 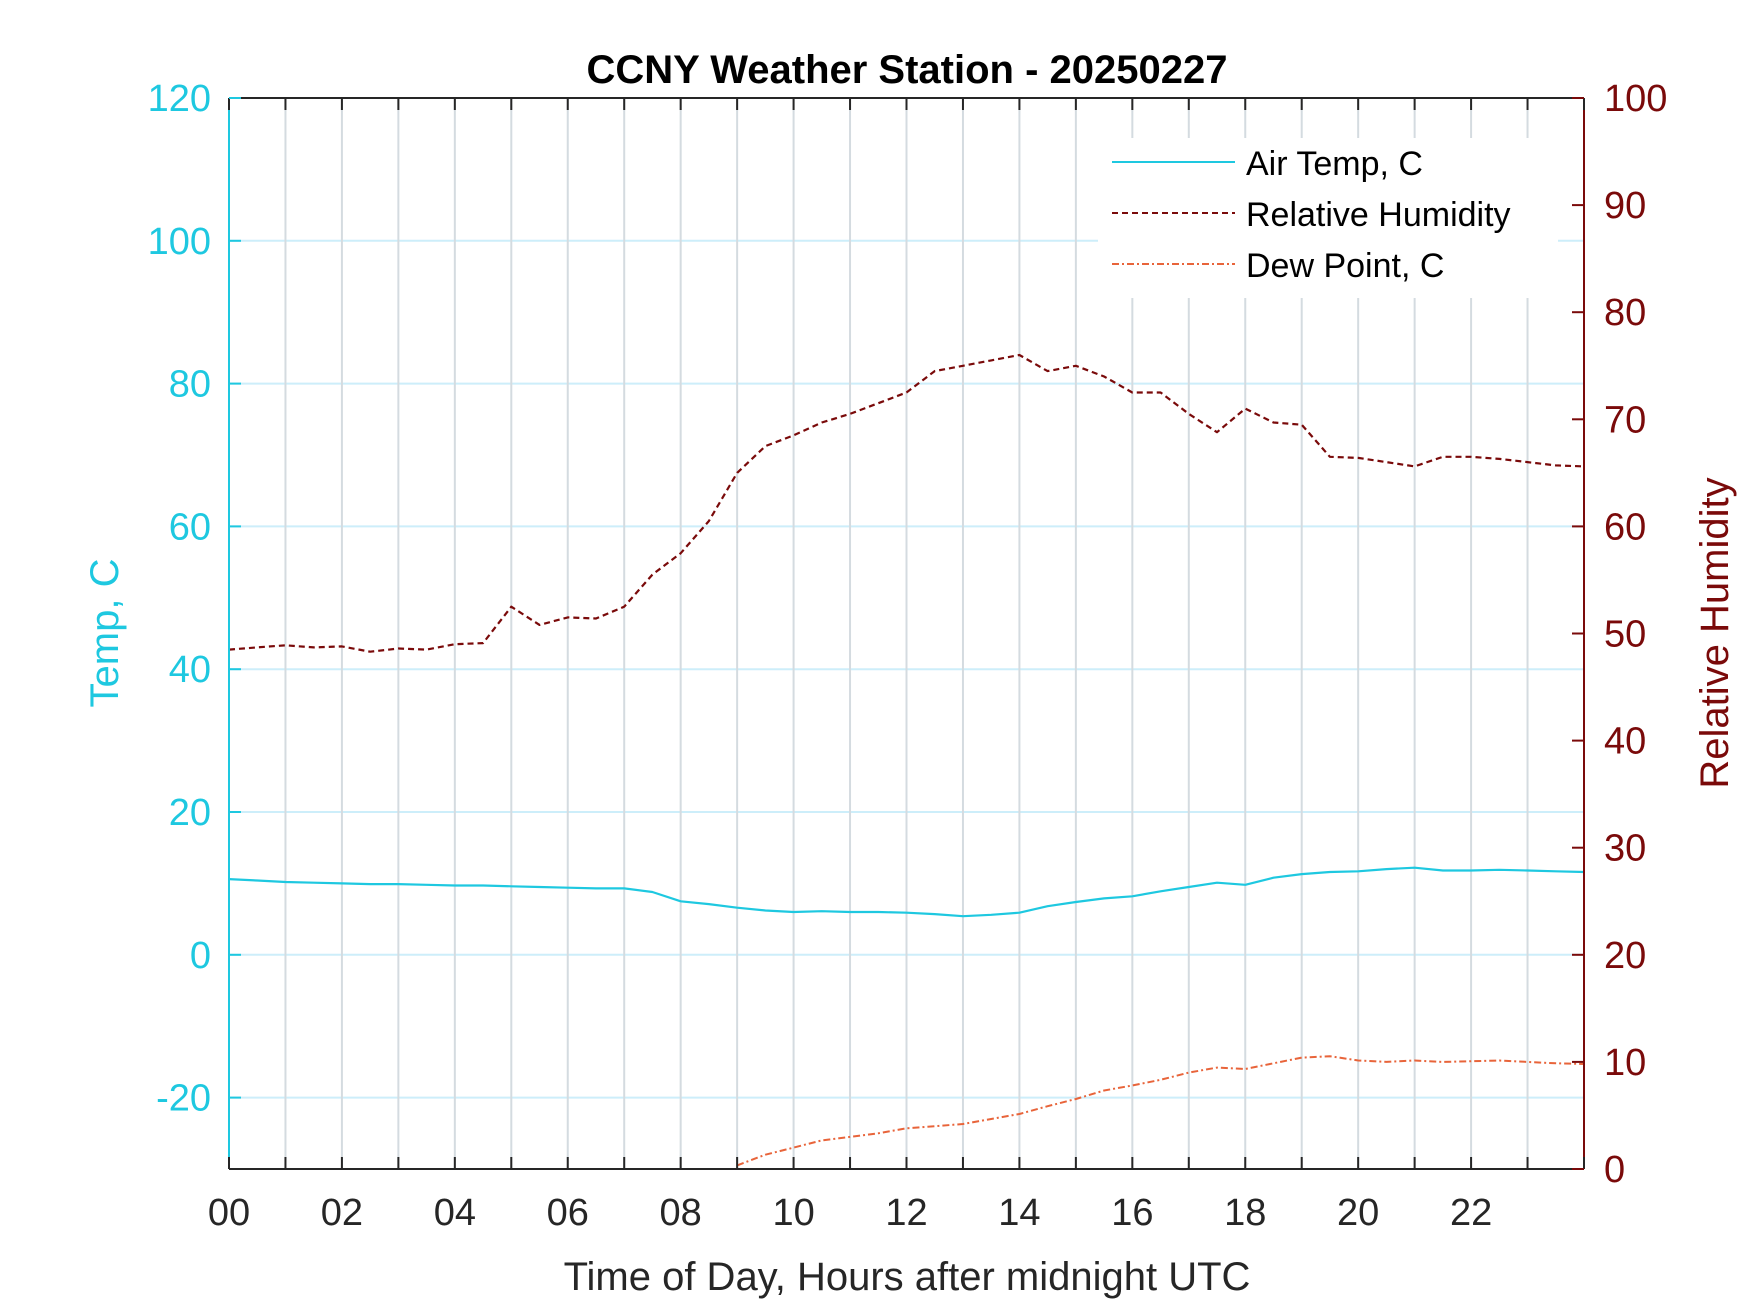 What do you see at coordinates (1625, 206) in the screenshot?
I see `y-right-tick-label: 90` at bounding box center [1625, 206].